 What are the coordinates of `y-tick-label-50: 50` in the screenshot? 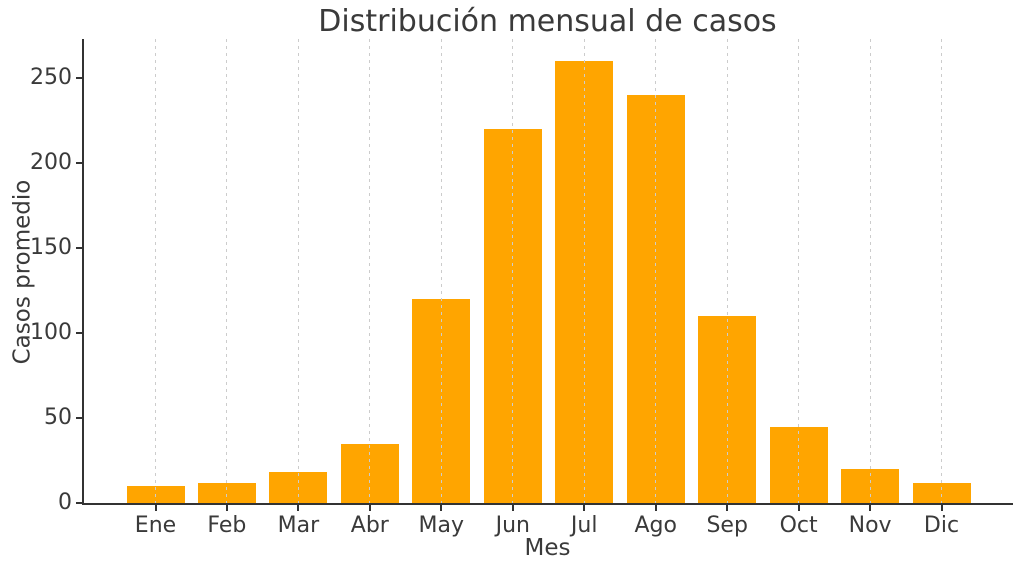 It's located at (58, 417).